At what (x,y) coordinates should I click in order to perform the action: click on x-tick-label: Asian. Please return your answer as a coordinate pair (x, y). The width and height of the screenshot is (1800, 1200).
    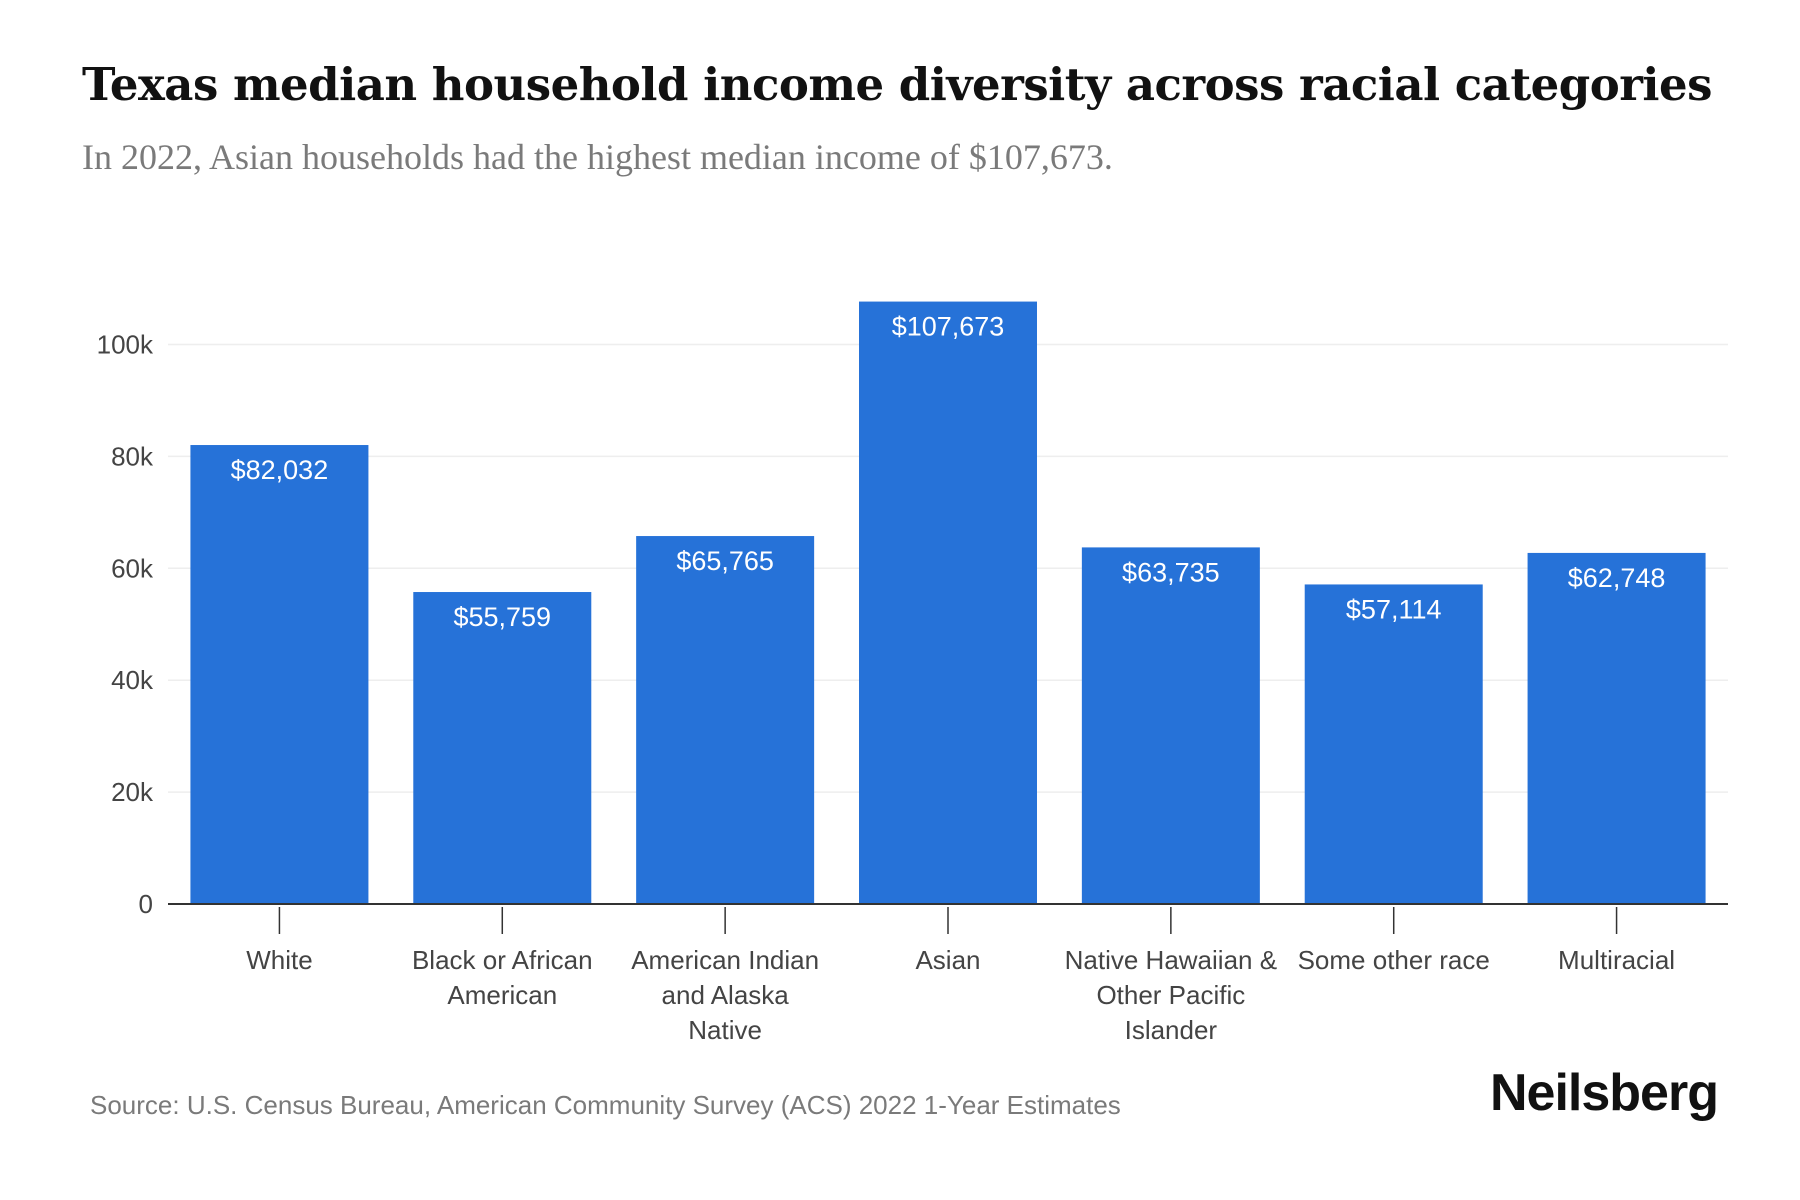
    Looking at the image, I should click on (947, 960).